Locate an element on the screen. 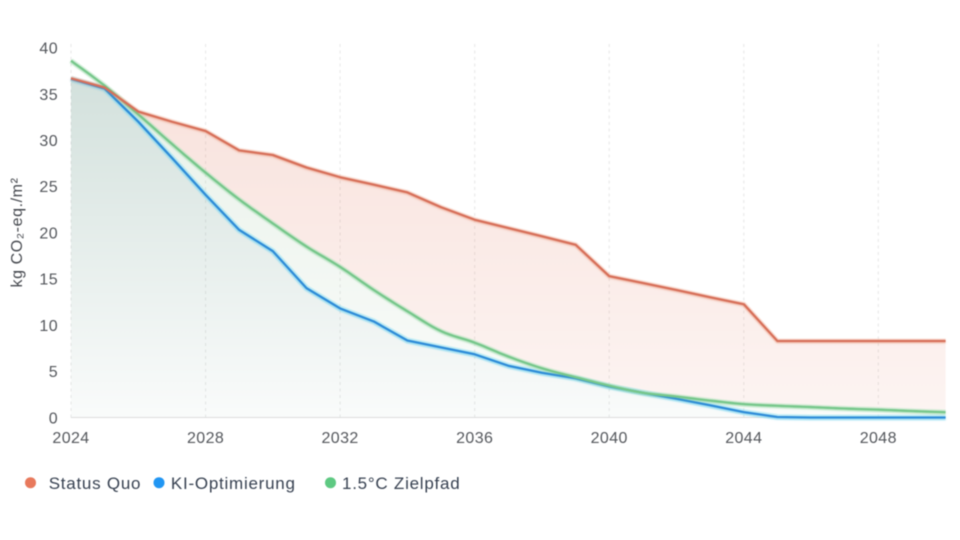 The height and width of the screenshot is (540, 960). svg-text: 2040 is located at coordinates (609, 438).